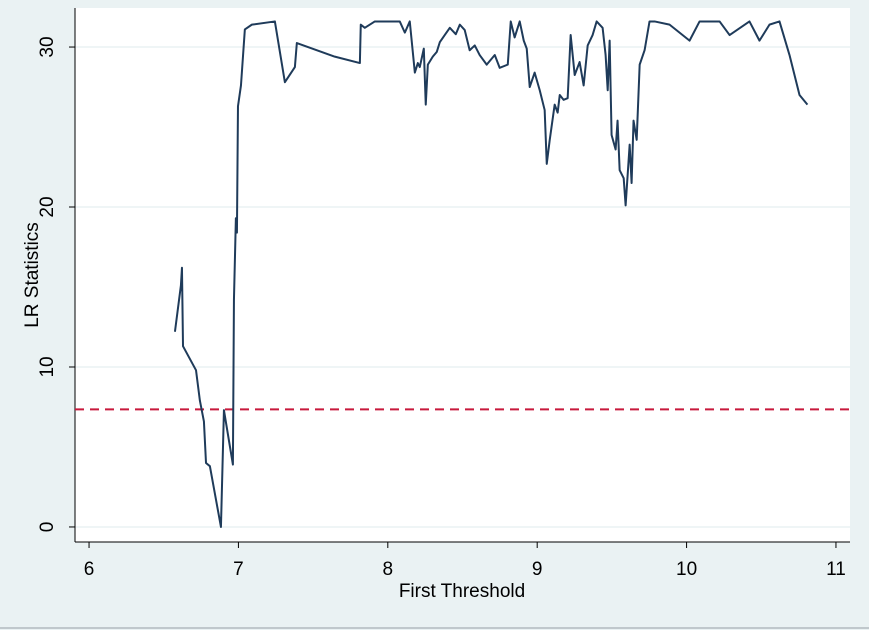 Image resolution: width=869 pixels, height=630 pixels. I want to click on y-tick-label: 20, so click(47, 206).